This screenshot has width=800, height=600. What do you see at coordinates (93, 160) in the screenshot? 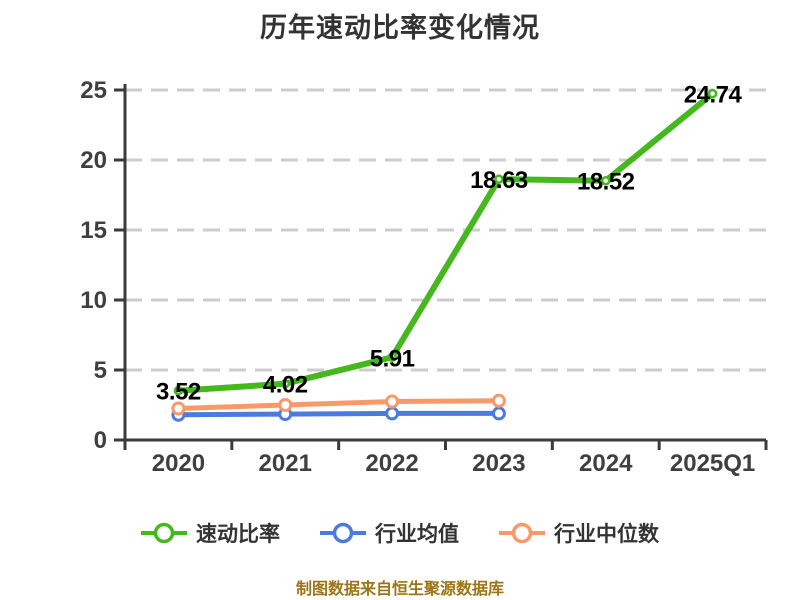
I see `y-tick-label: 20` at bounding box center [93, 160].